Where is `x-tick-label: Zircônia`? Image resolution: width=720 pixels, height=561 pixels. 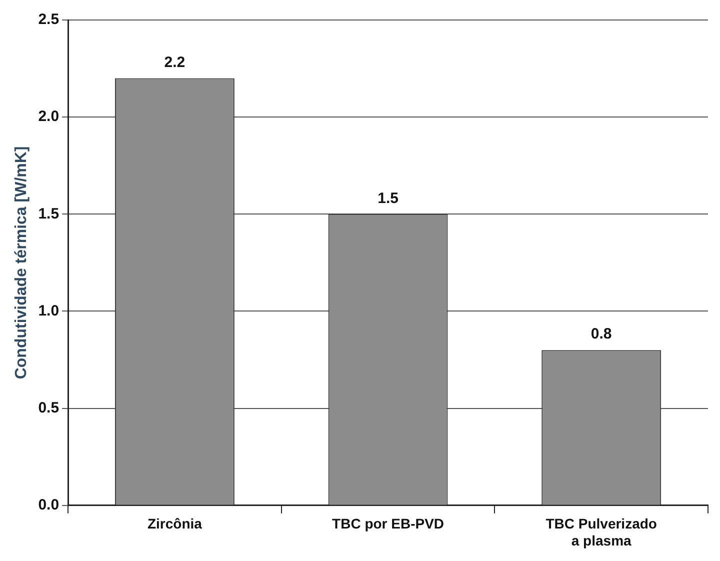 x-tick-label: Zircônia is located at coordinates (174, 524).